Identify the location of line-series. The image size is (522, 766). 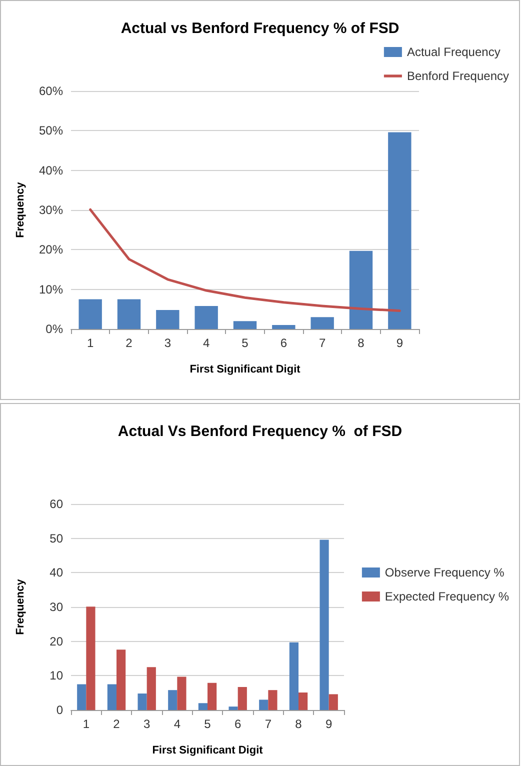
(245, 260).